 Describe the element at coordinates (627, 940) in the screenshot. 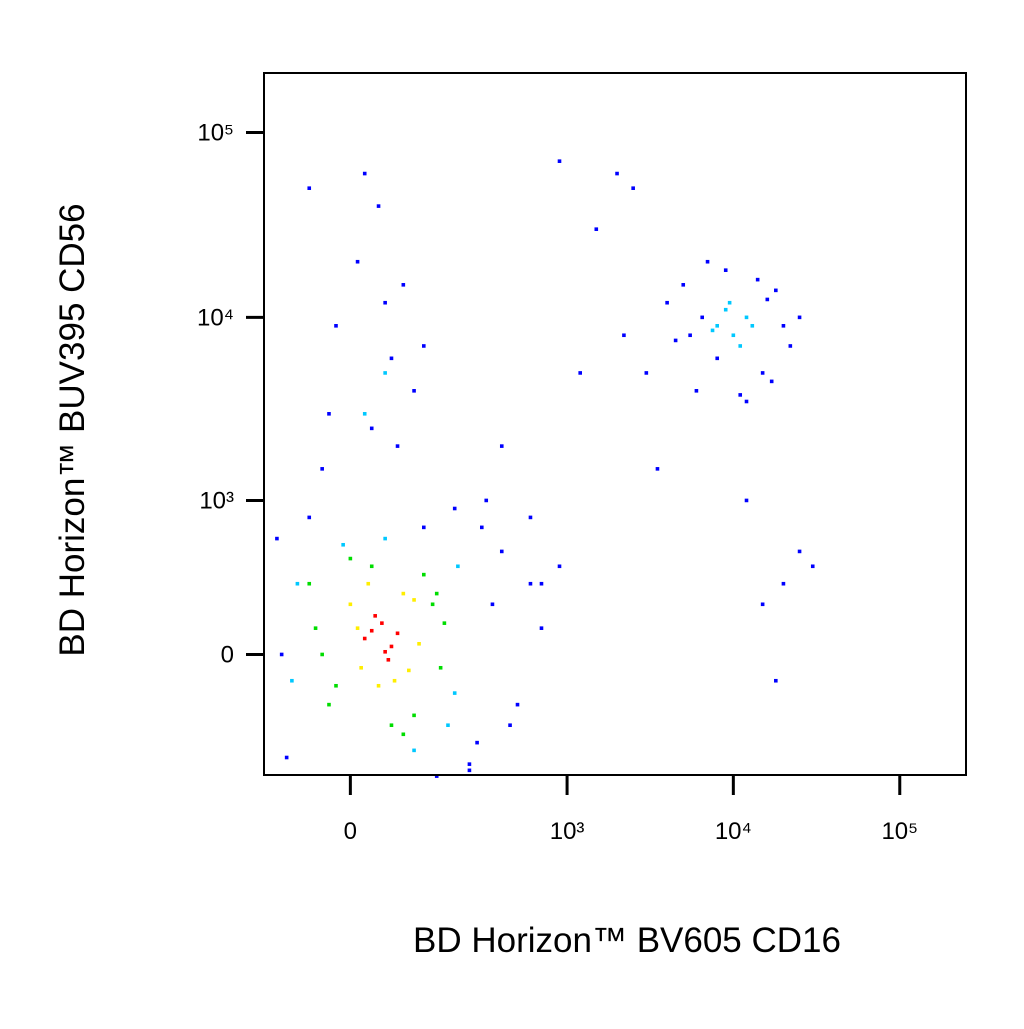

I see `x-axis-title: BD Horizon™ BV605 CD16` at that location.